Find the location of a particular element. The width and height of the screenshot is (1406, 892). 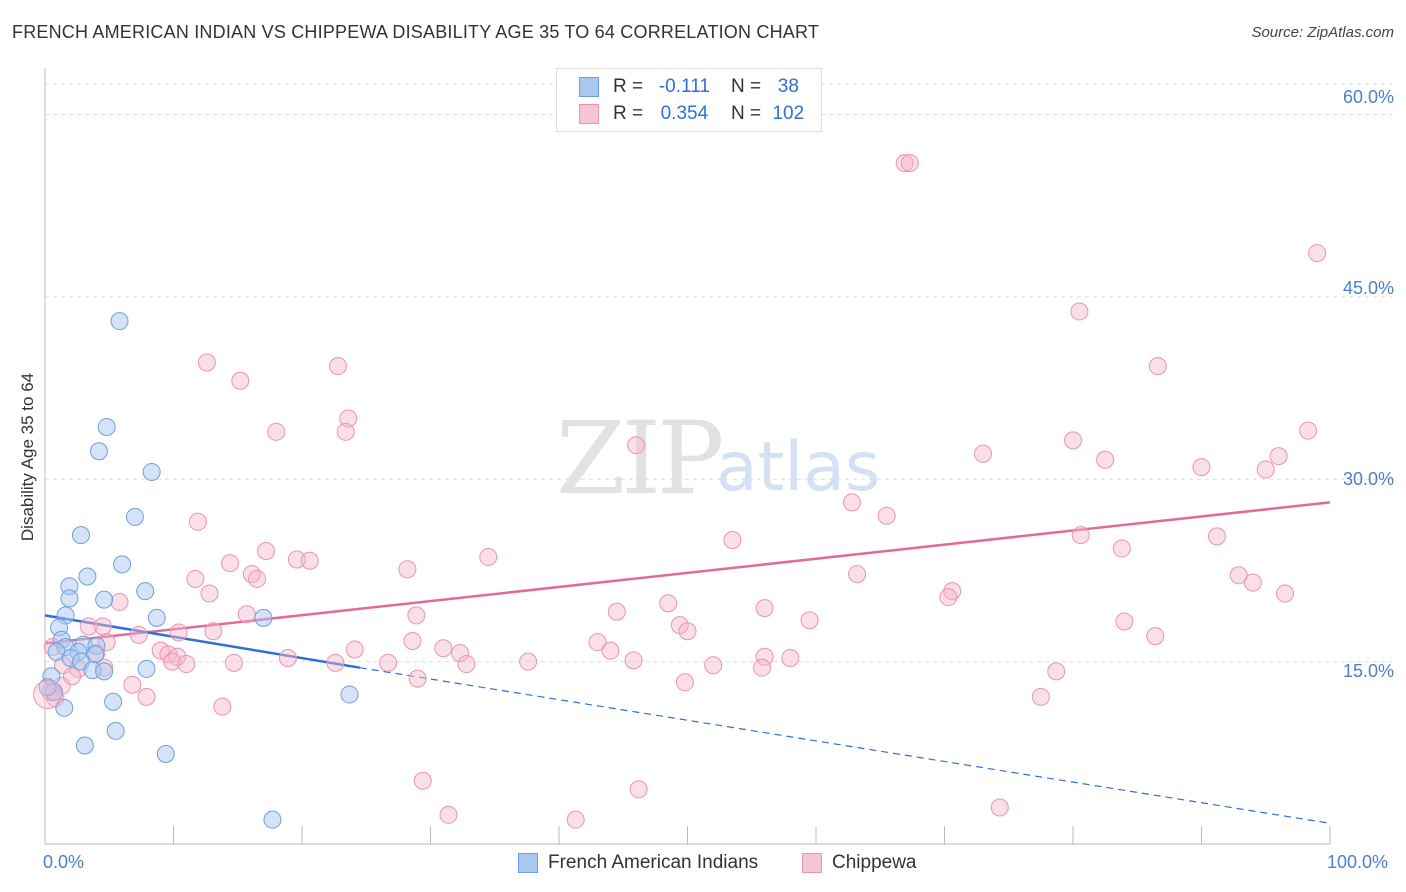

bottom-legend-label: Chippewa is located at coordinates (874, 862).